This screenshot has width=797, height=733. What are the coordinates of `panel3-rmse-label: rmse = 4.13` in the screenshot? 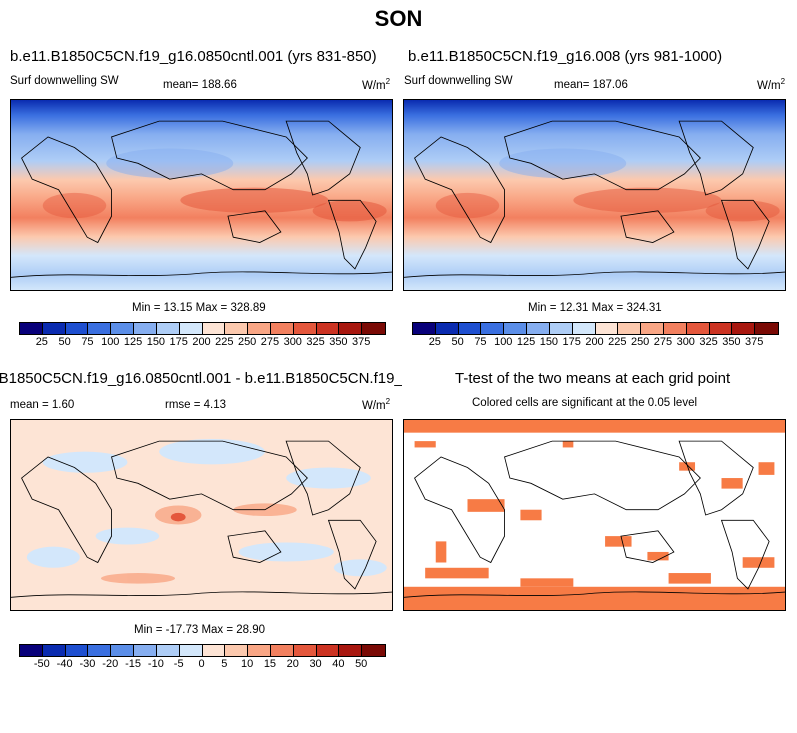 It's located at (195, 405).